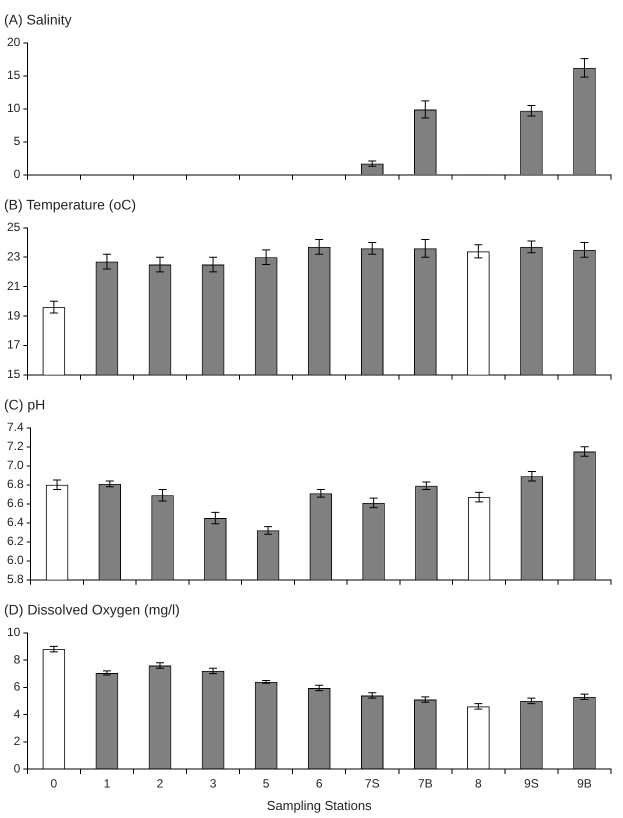 This screenshot has height=818, width=623. Describe the element at coordinates (13, 227) in the screenshot. I see `y-tick-label: 25` at that location.